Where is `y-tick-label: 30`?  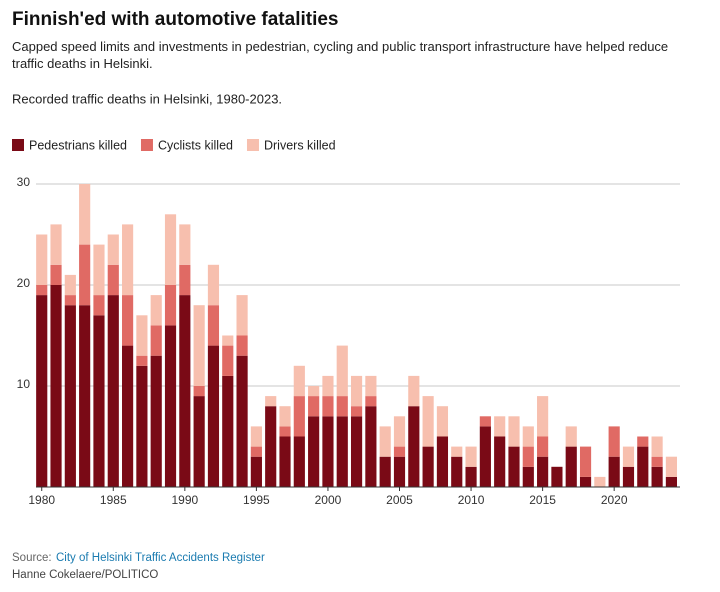 y-tick-label: 30 is located at coordinates (24, 182).